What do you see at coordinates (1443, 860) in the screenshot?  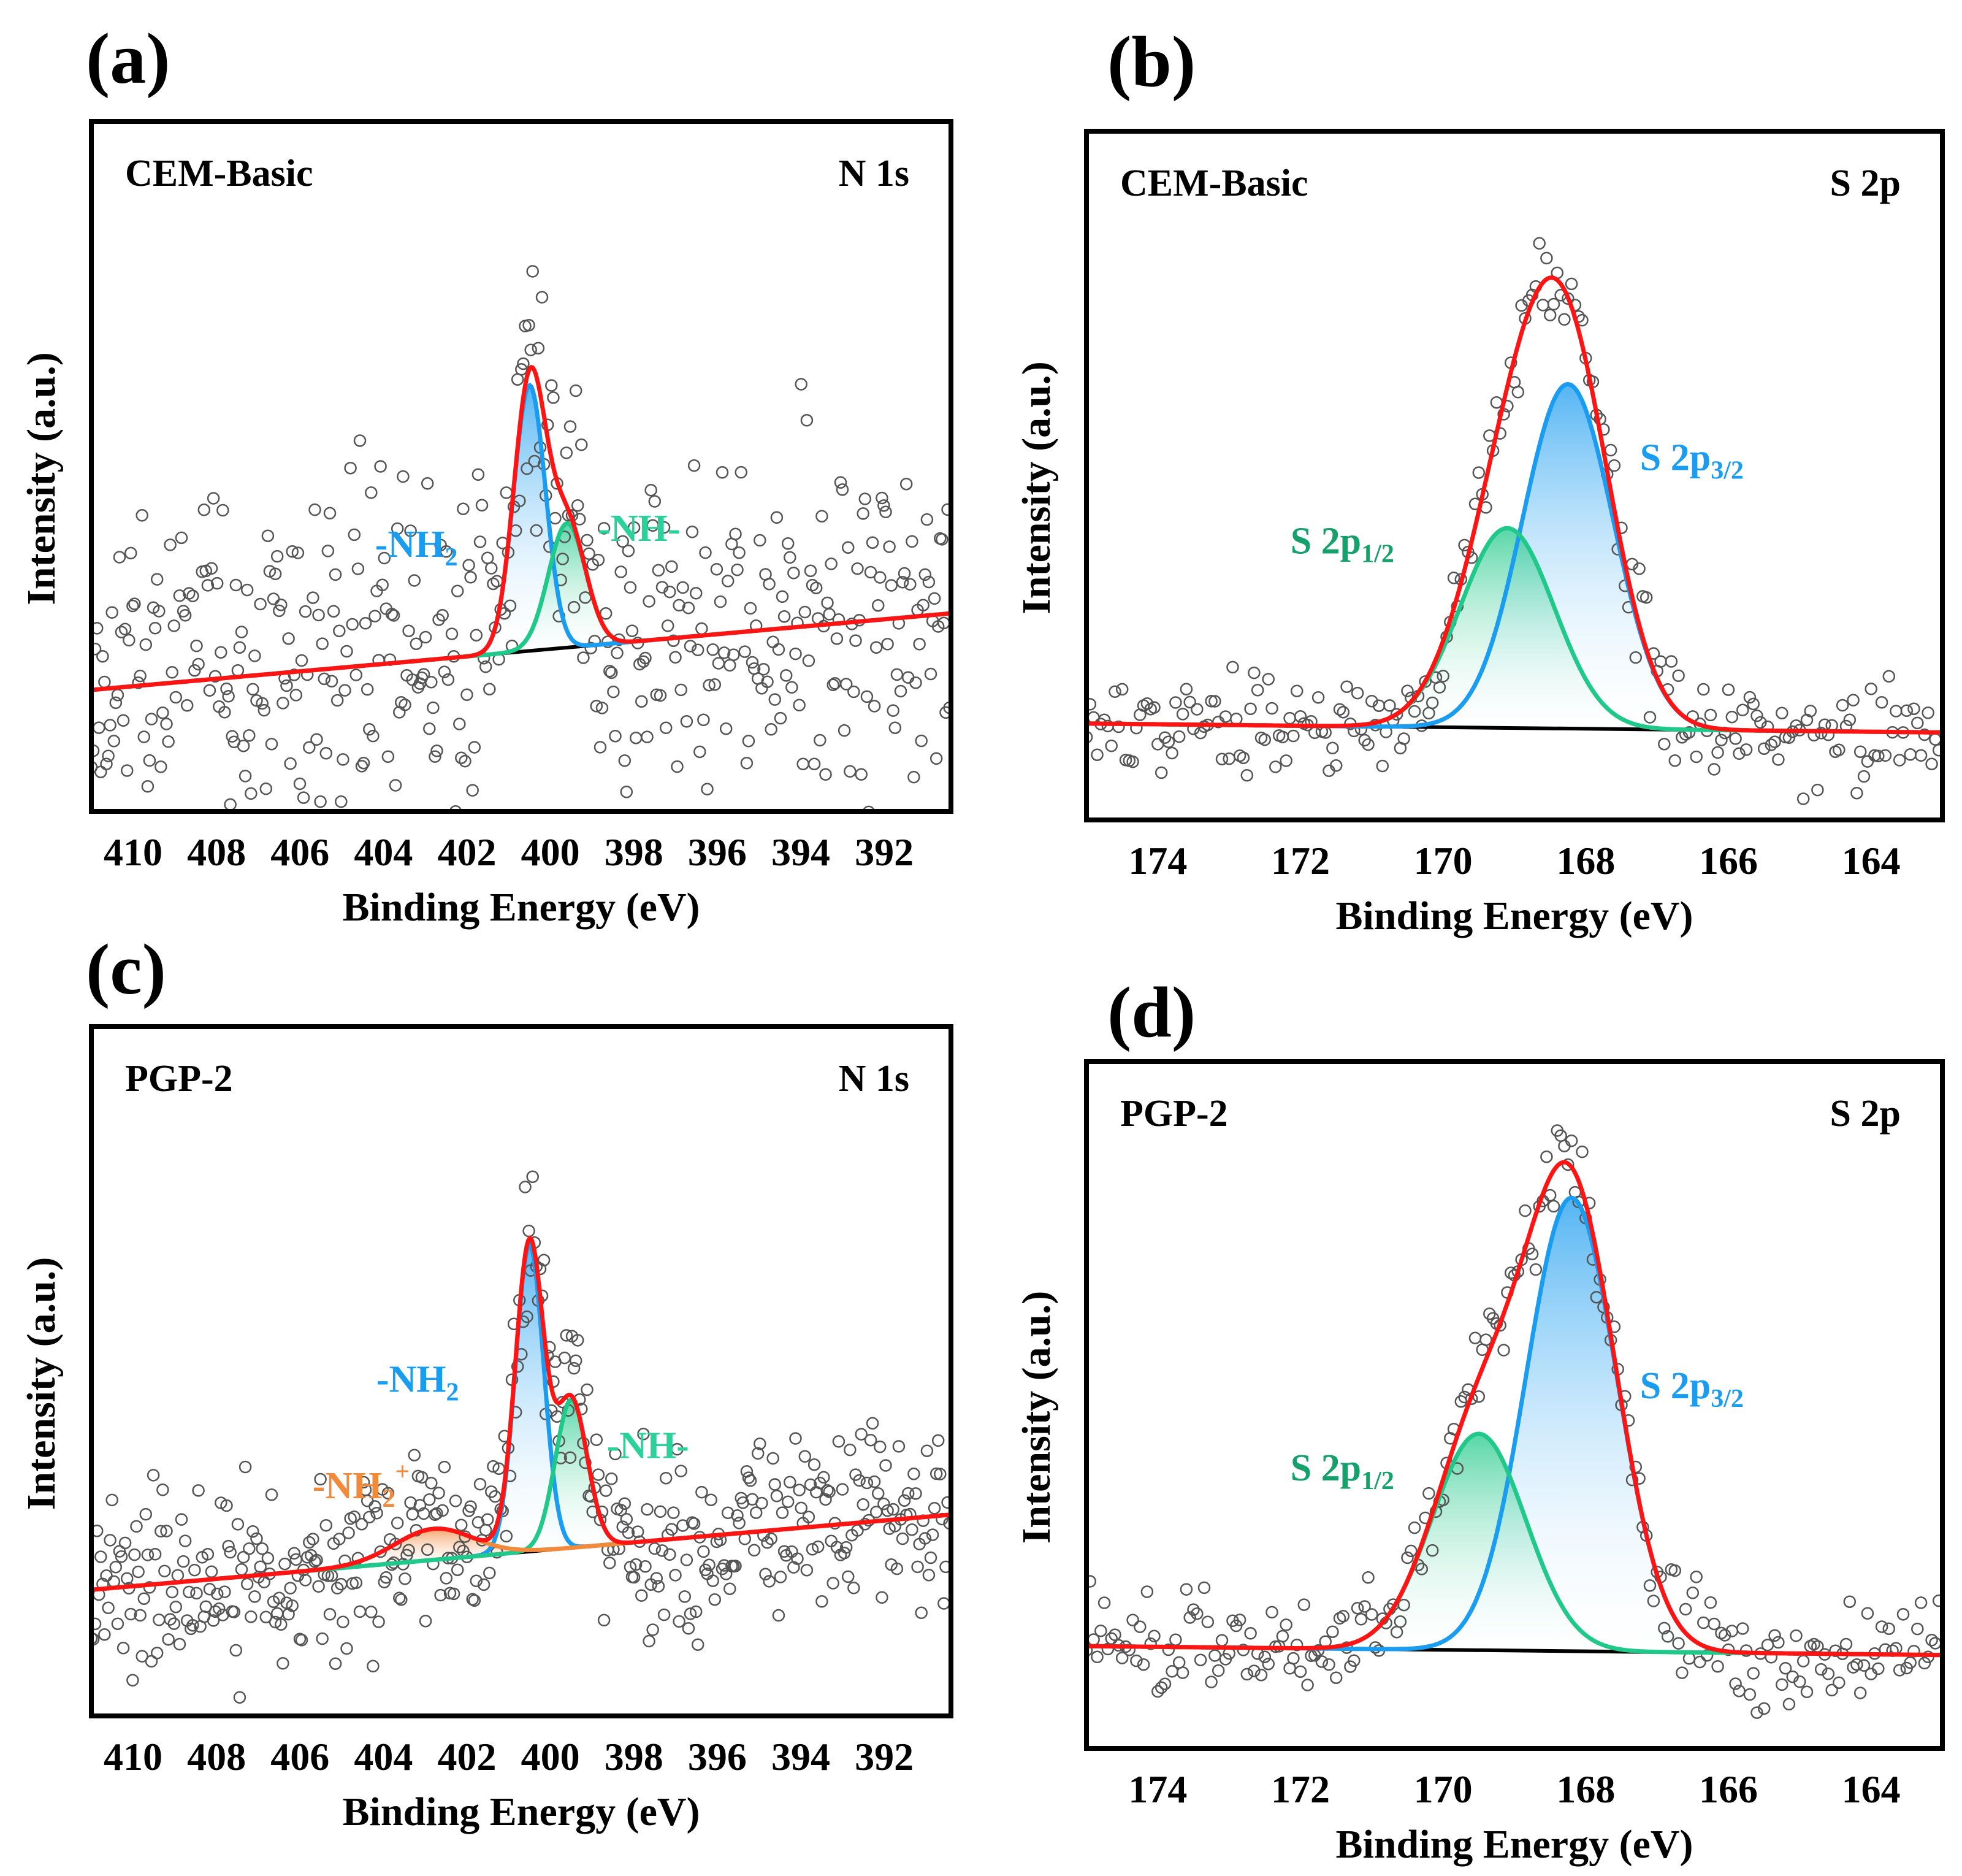 I see `x-tick-label: 170` at bounding box center [1443, 860].